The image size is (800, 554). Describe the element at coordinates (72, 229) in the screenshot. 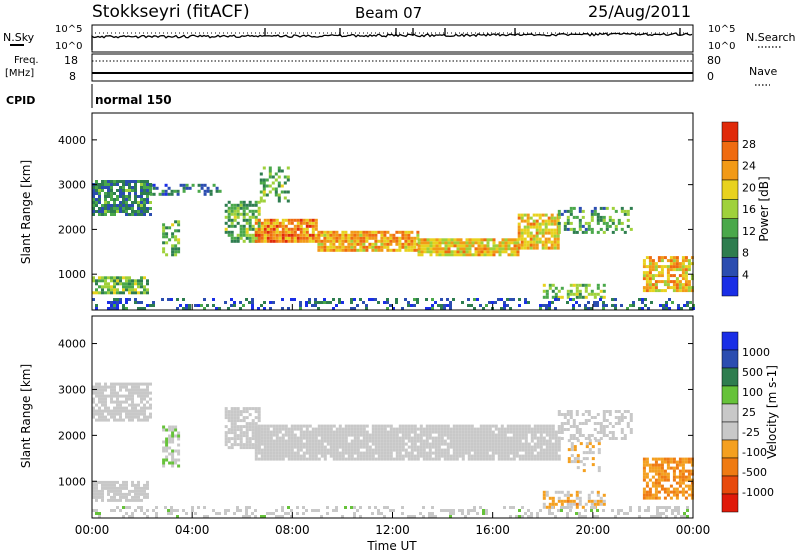

I see `y-tick-label: 2000` at that location.